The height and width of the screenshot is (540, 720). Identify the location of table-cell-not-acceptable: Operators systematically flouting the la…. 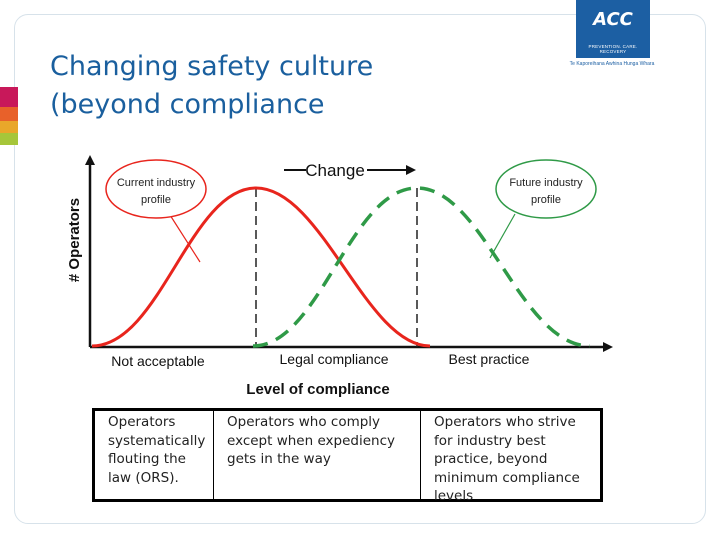
(154, 455).